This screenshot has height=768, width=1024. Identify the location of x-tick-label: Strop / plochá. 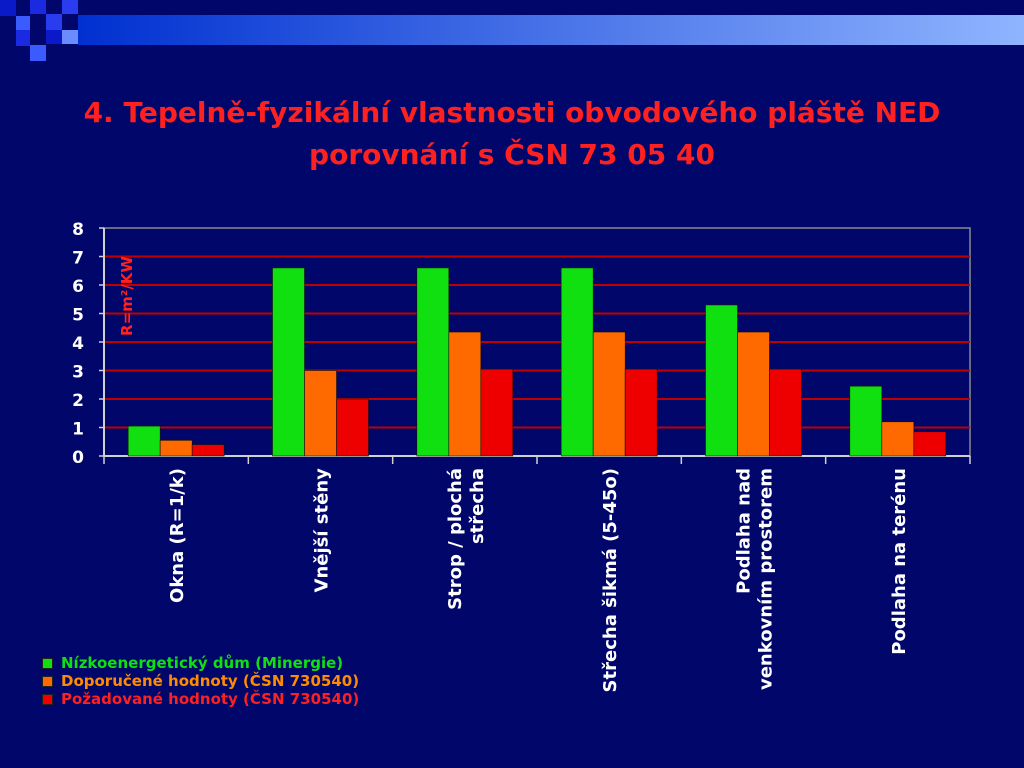
(455, 539).